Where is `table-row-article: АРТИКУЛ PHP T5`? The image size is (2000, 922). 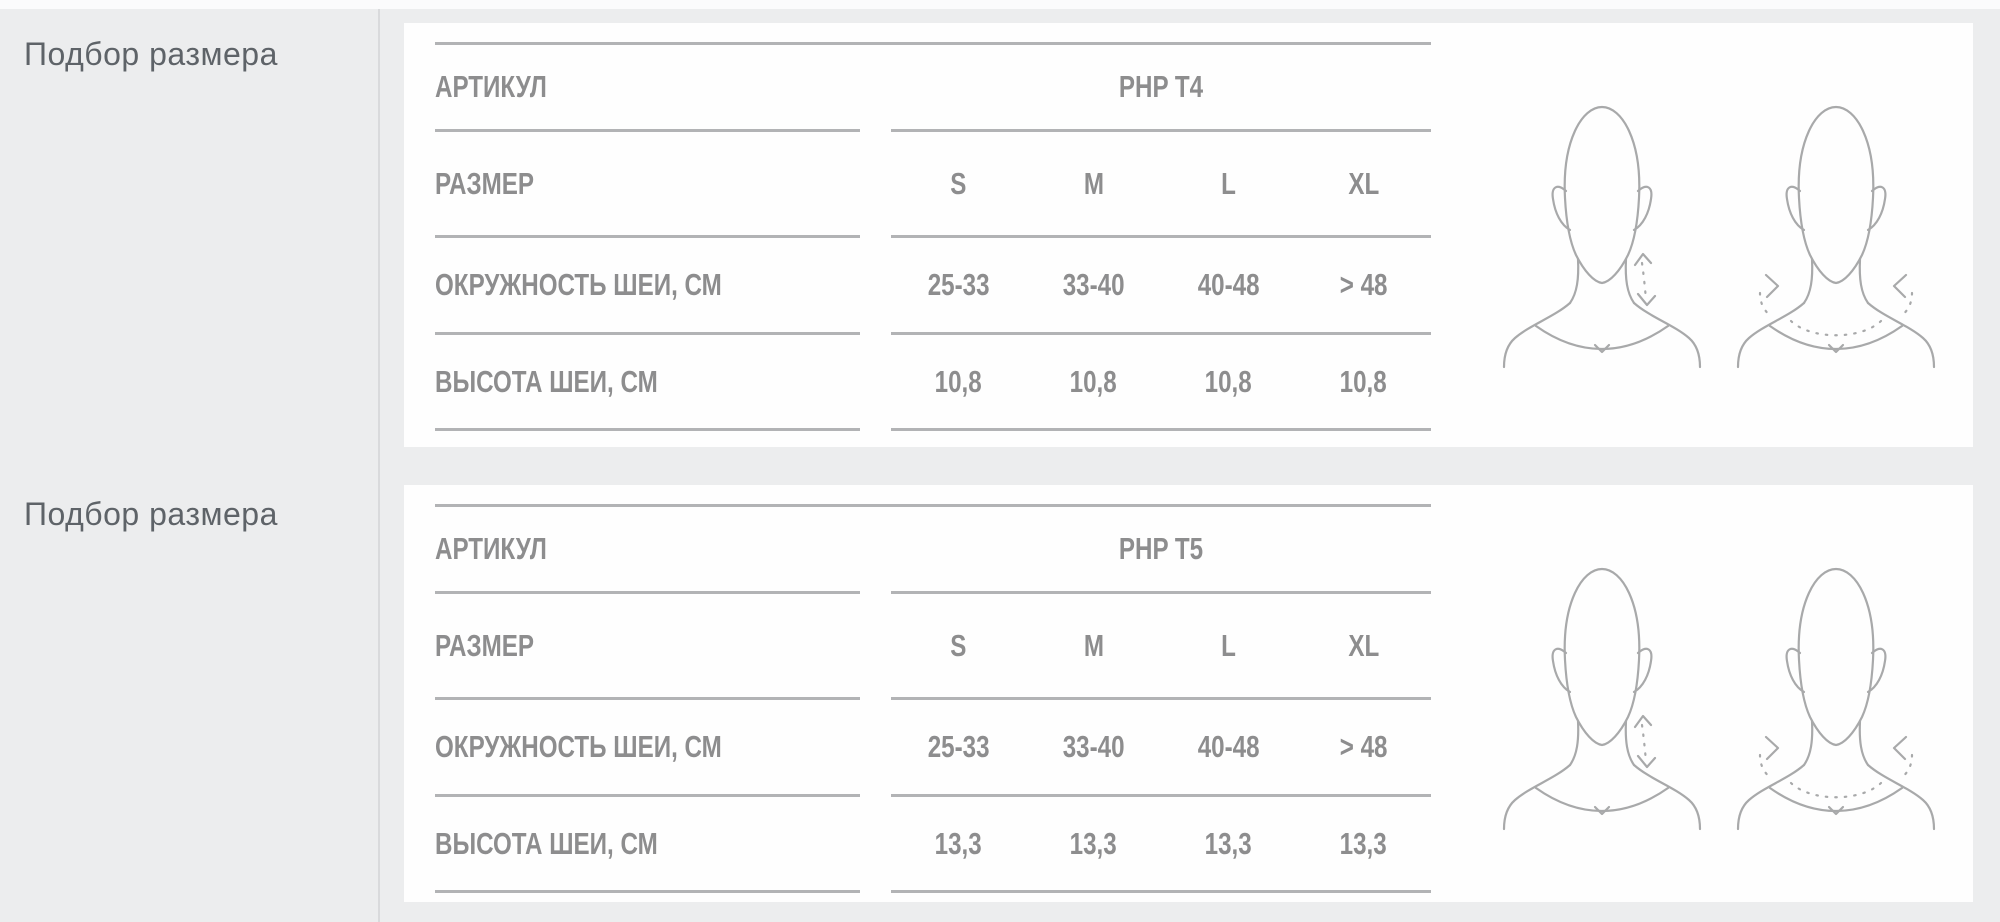 table-row-article: АРТИКУЛ PHP T5 is located at coordinates (933, 550).